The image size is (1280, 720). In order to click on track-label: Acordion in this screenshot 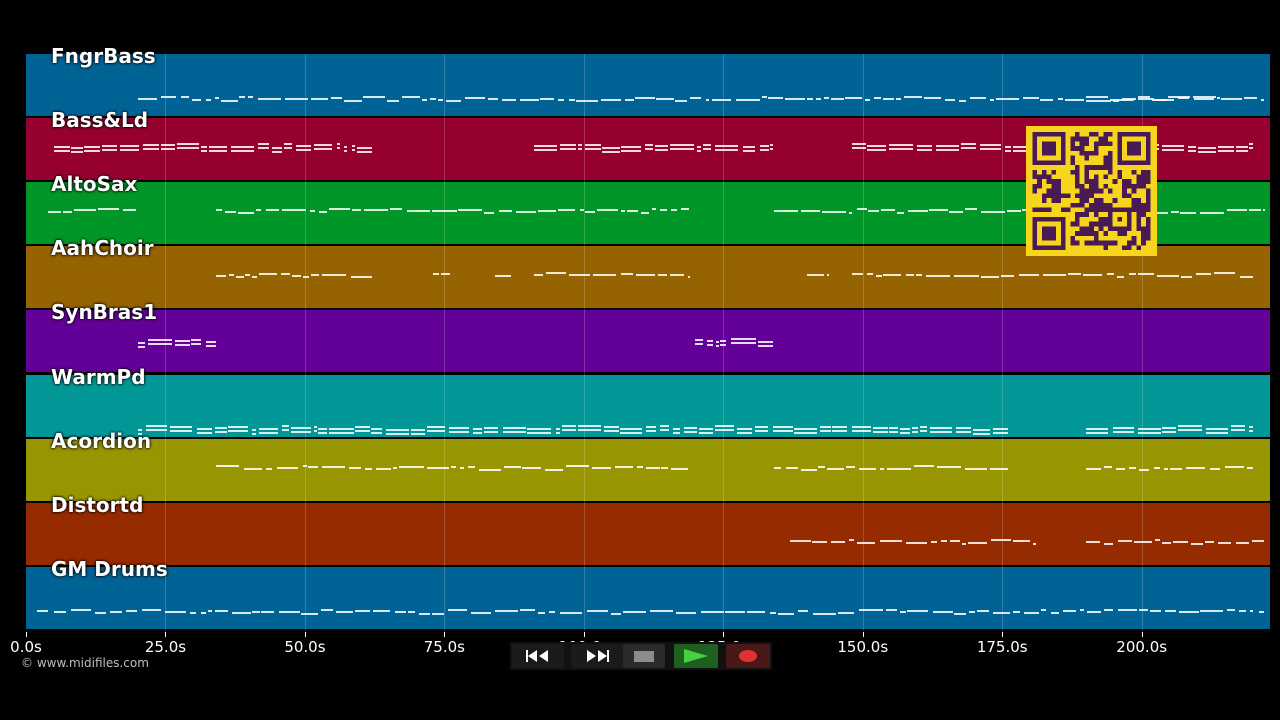, I will do `click(101, 440)`.